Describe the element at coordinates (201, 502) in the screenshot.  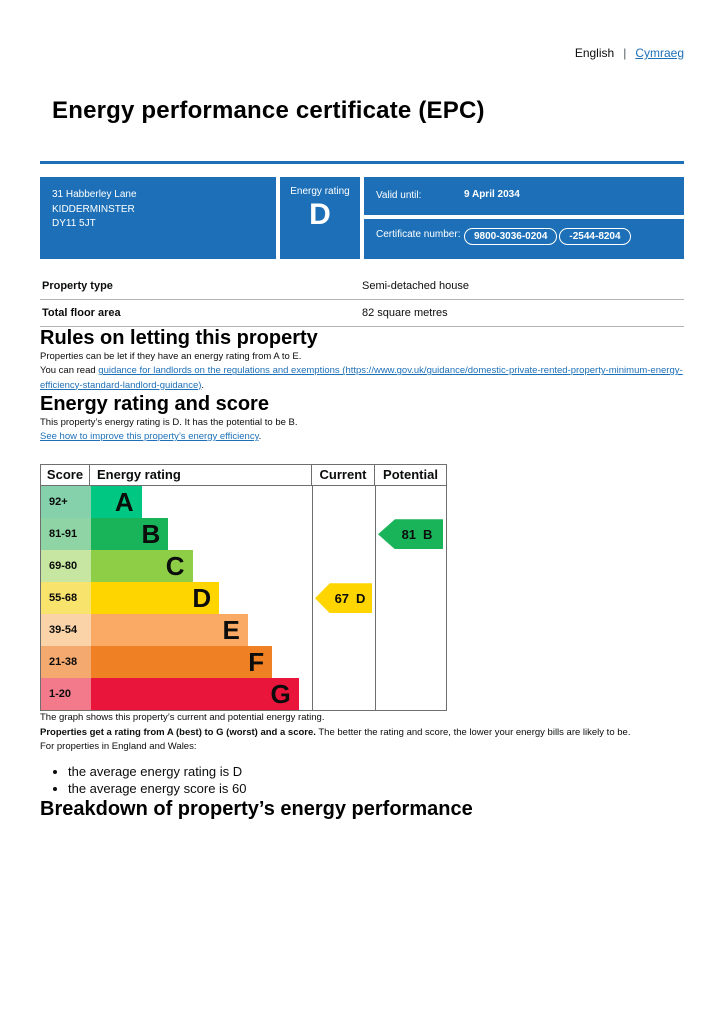
I see `epc-bar-area: A` at that location.